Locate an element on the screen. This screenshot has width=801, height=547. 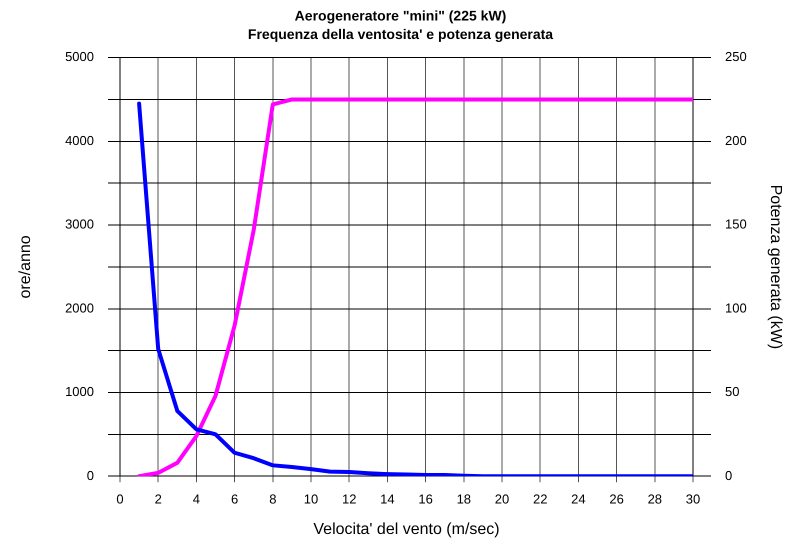
x-tick-label: 22 is located at coordinates (540, 499).